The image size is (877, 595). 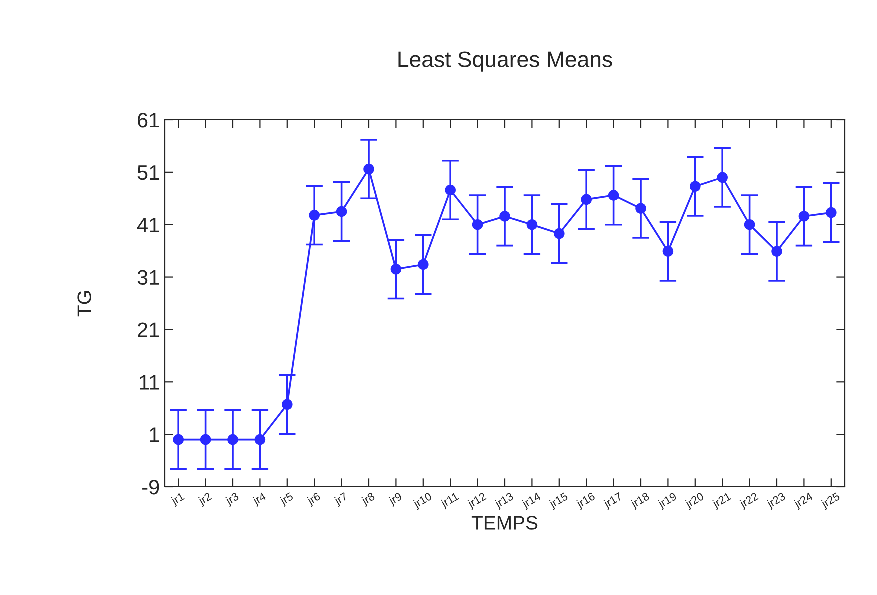 What do you see at coordinates (777, 501) in the screenshot?
I see `x-tick-label: jr23` at bounding box center [777, 501].